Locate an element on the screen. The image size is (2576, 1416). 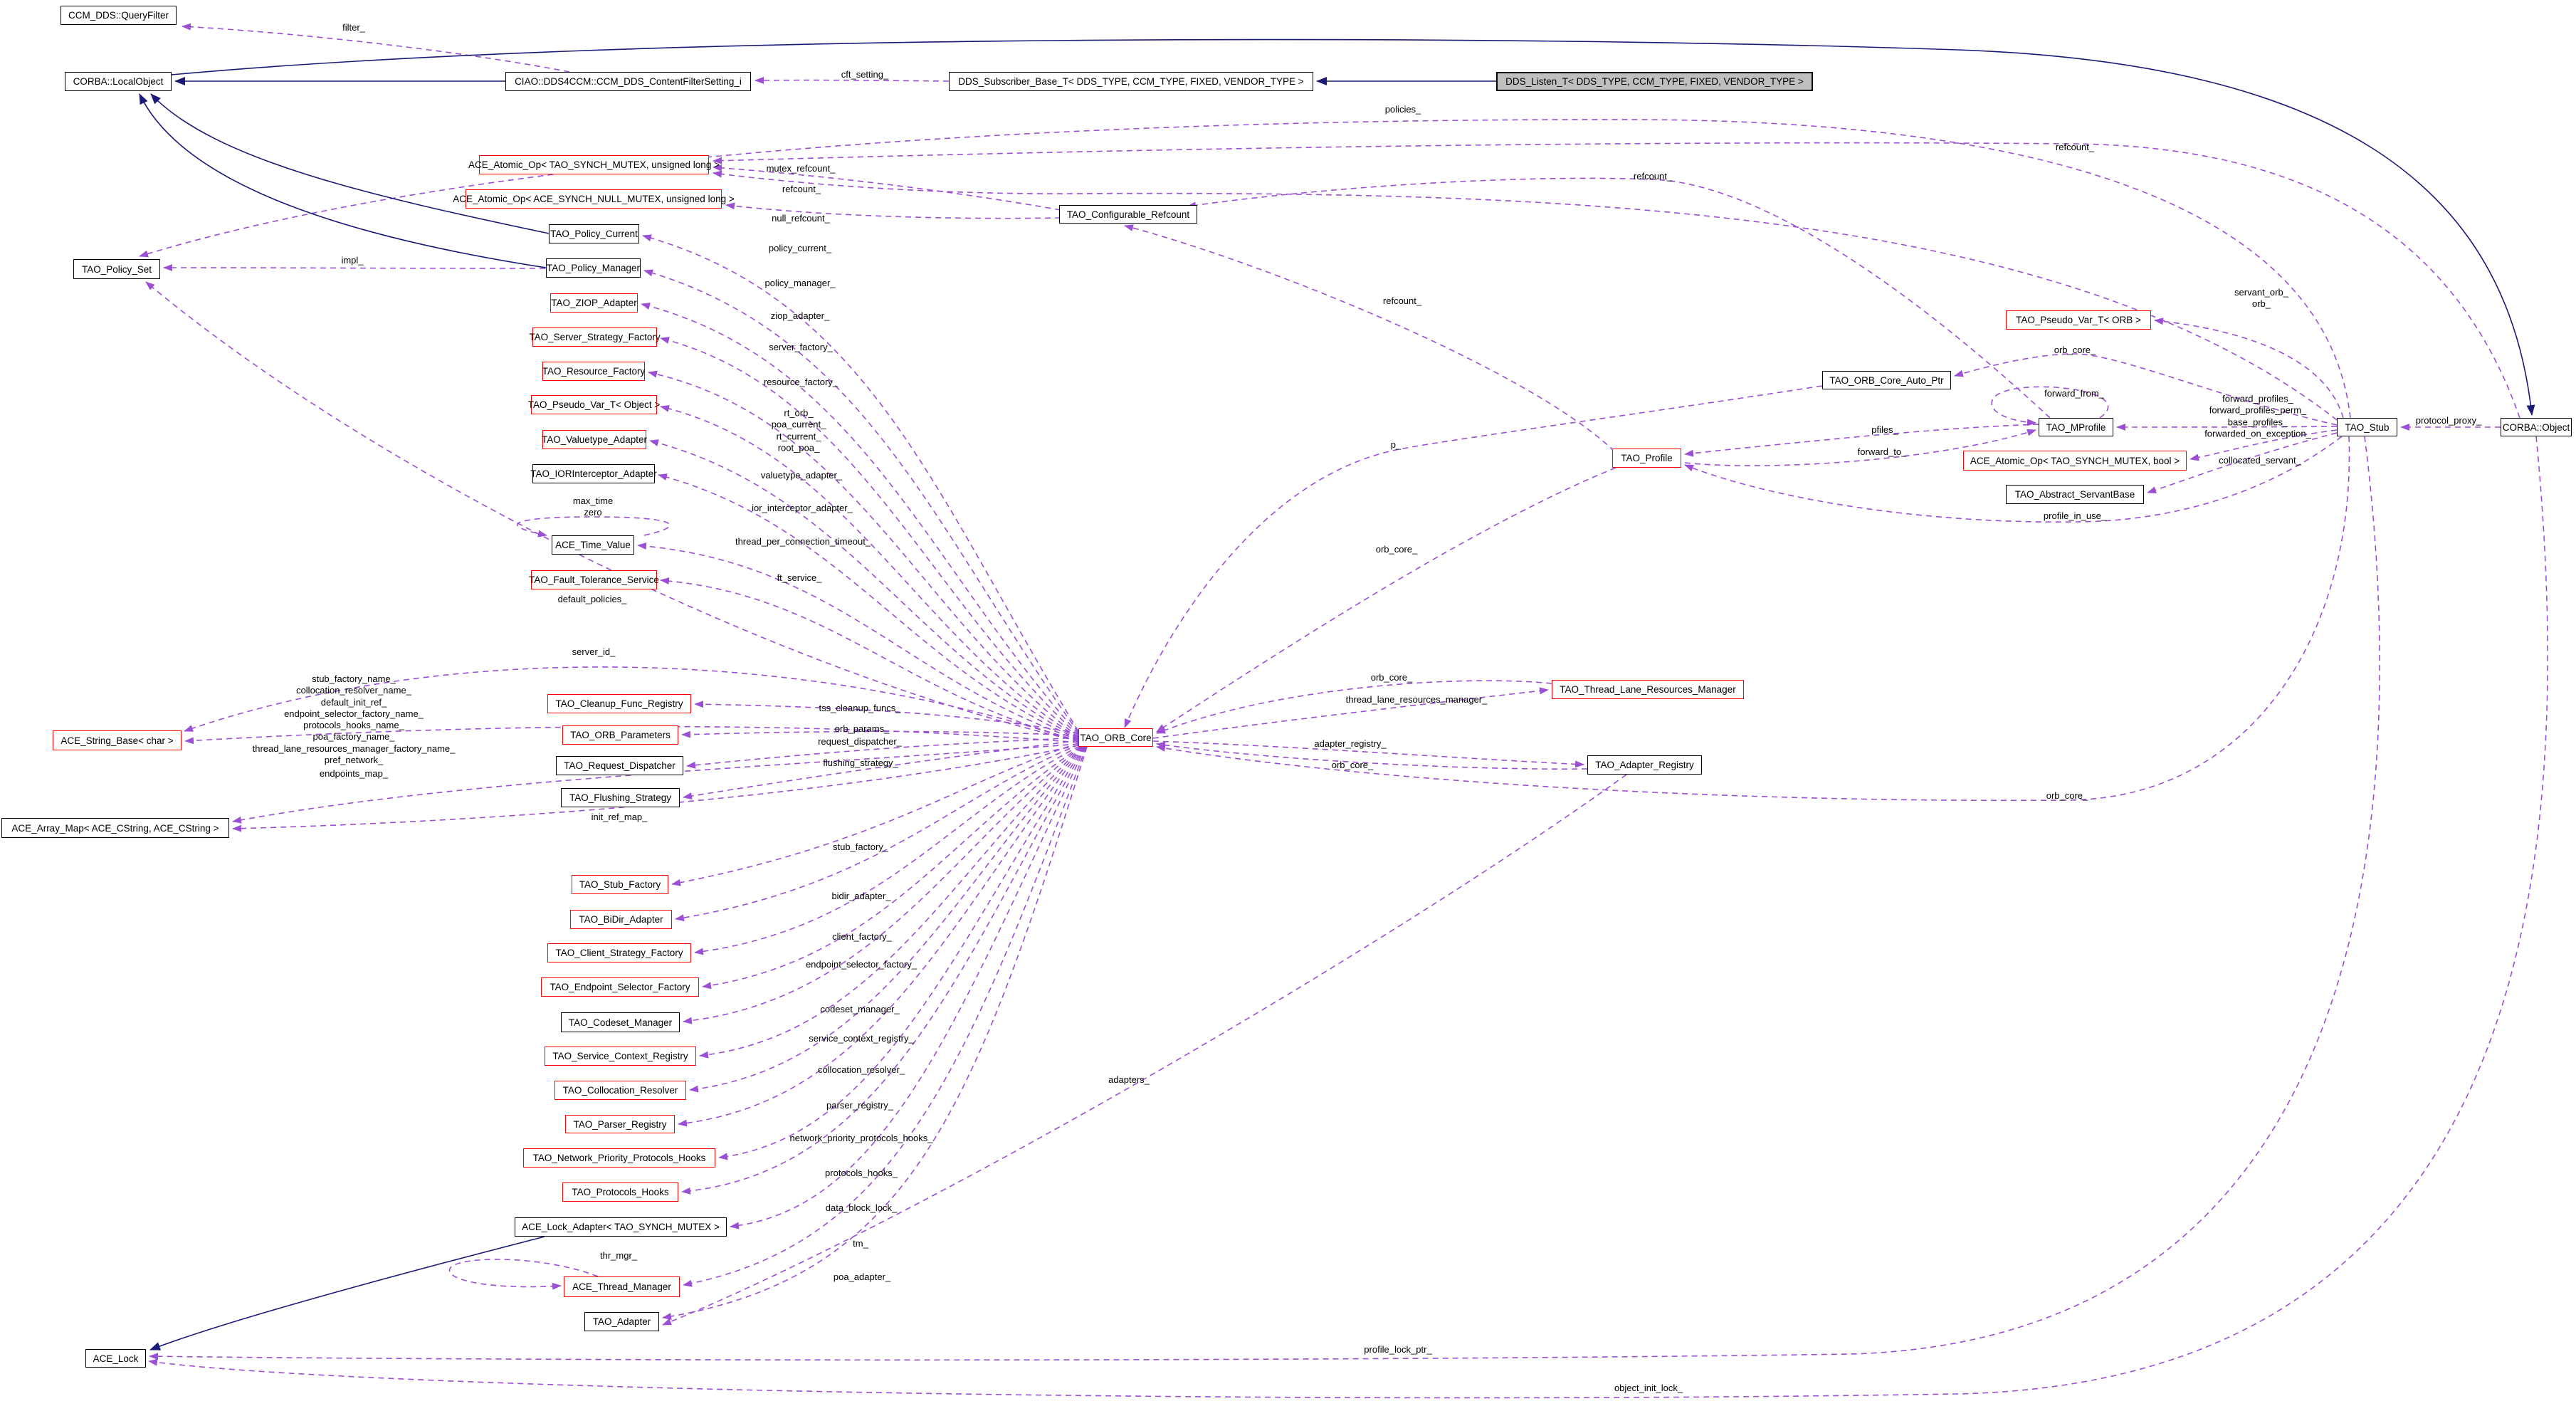
class-node-query_filter: CCM_DDS::QueryFilter is located at coordinates (119, 15).